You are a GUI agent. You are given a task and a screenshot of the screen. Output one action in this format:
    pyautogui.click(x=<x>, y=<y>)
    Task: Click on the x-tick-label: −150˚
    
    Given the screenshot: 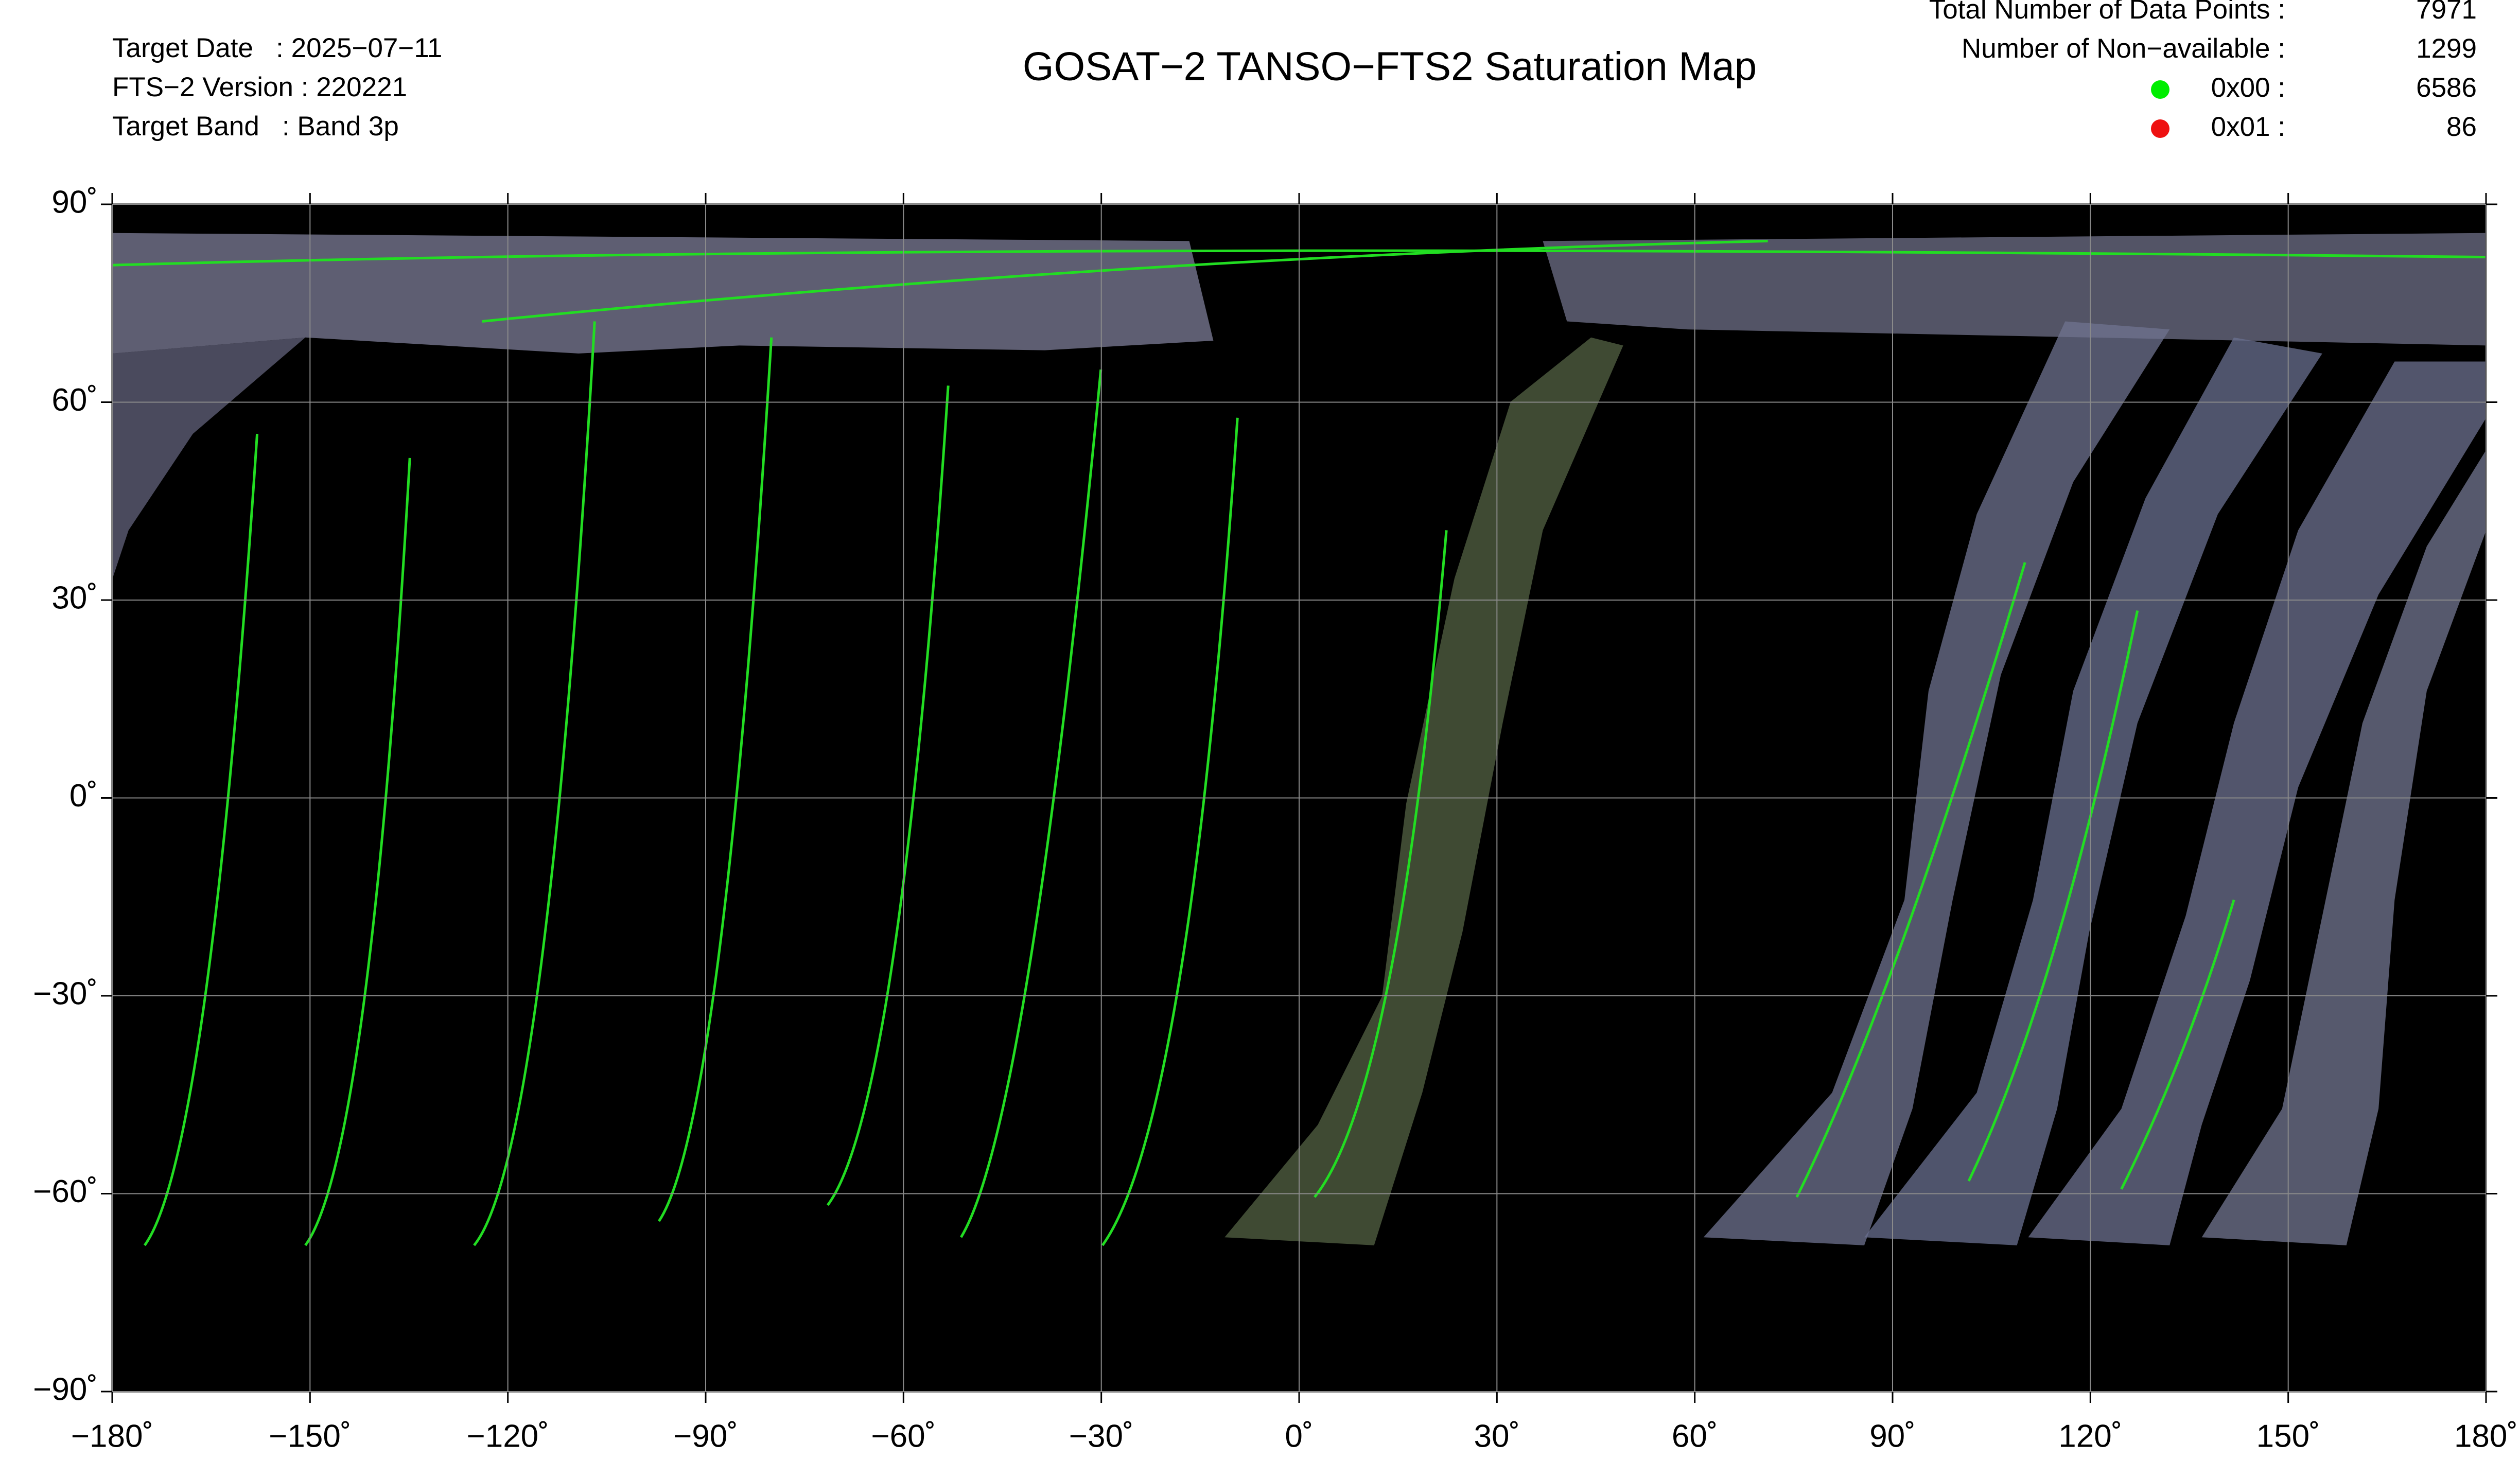 What is the action you would take?
    pyautogui.click(x=310, y=1436)
    